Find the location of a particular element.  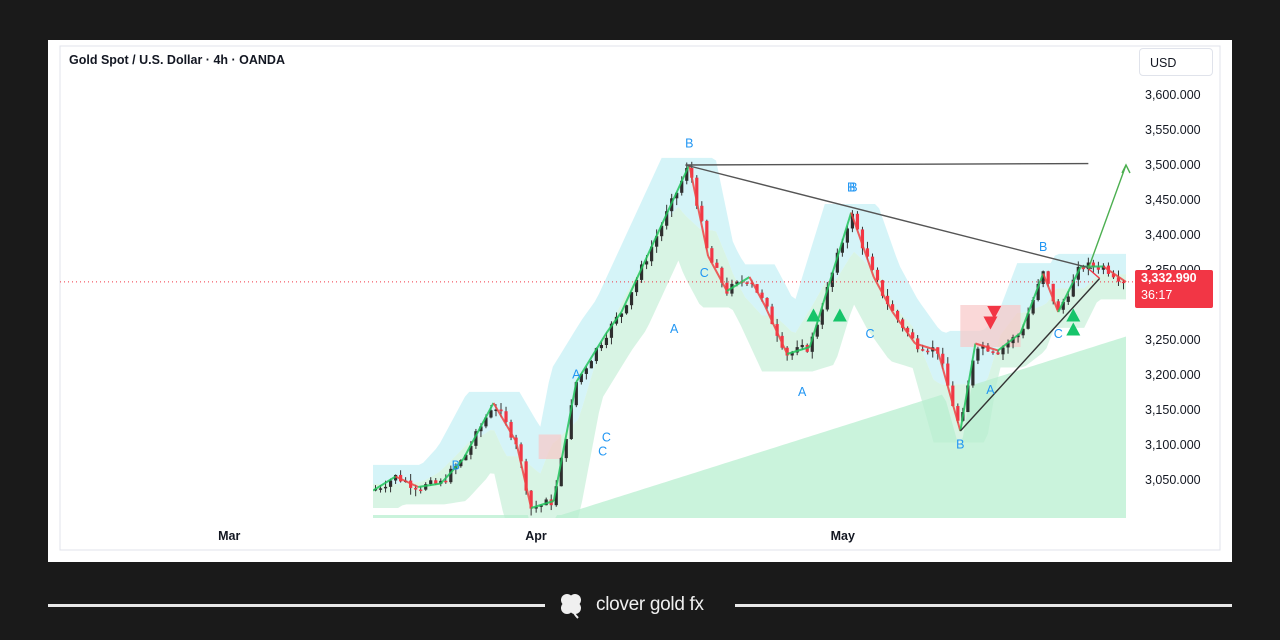

last-price-value: 3,332.990 is located at coordinates (1169, 278).